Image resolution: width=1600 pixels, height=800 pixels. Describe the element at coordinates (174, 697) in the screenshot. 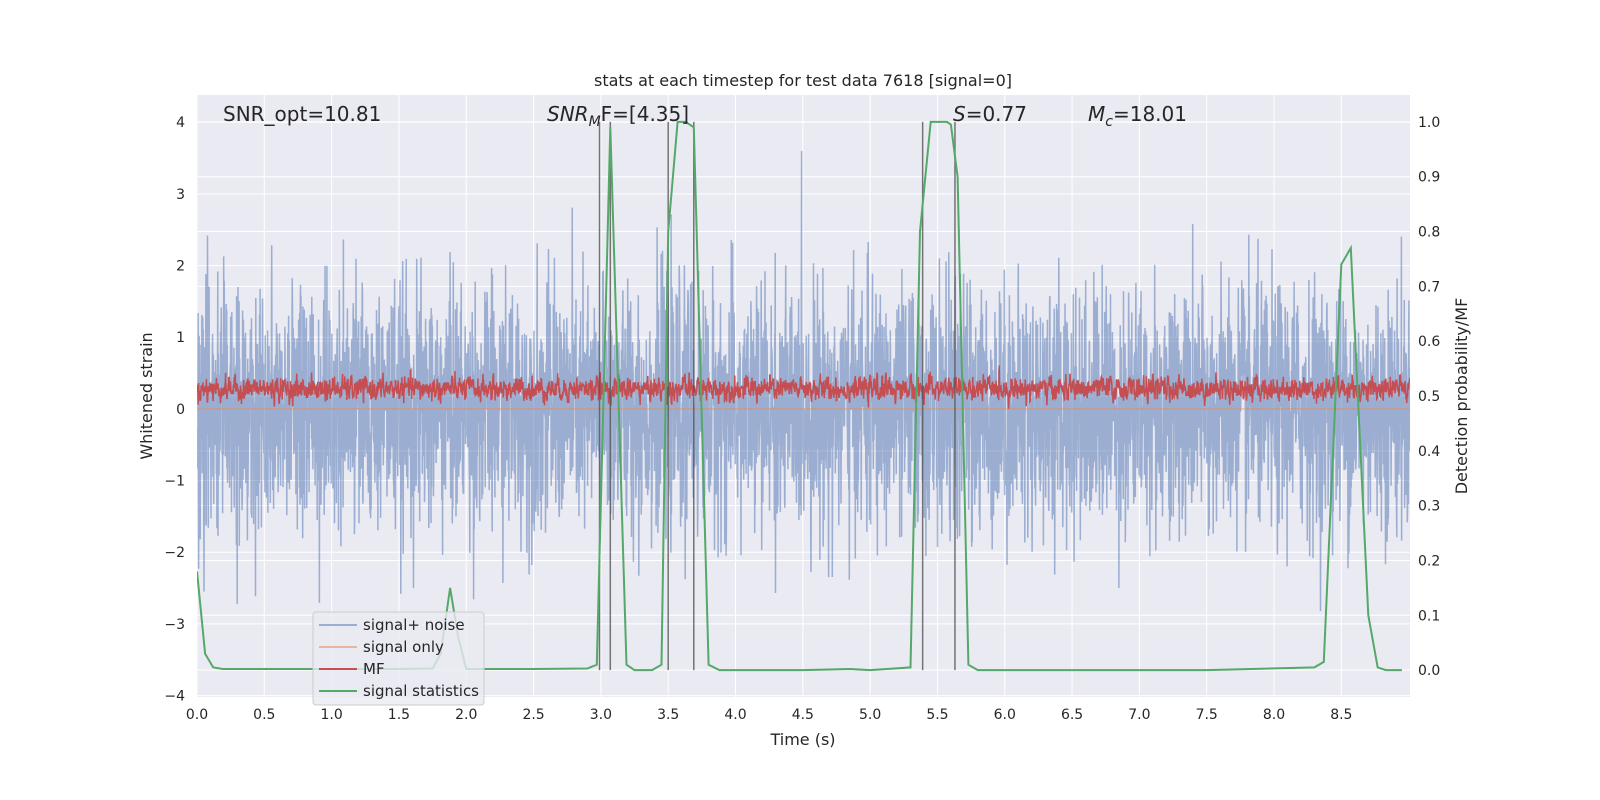

I see `y-tick-label: −4` at that location.